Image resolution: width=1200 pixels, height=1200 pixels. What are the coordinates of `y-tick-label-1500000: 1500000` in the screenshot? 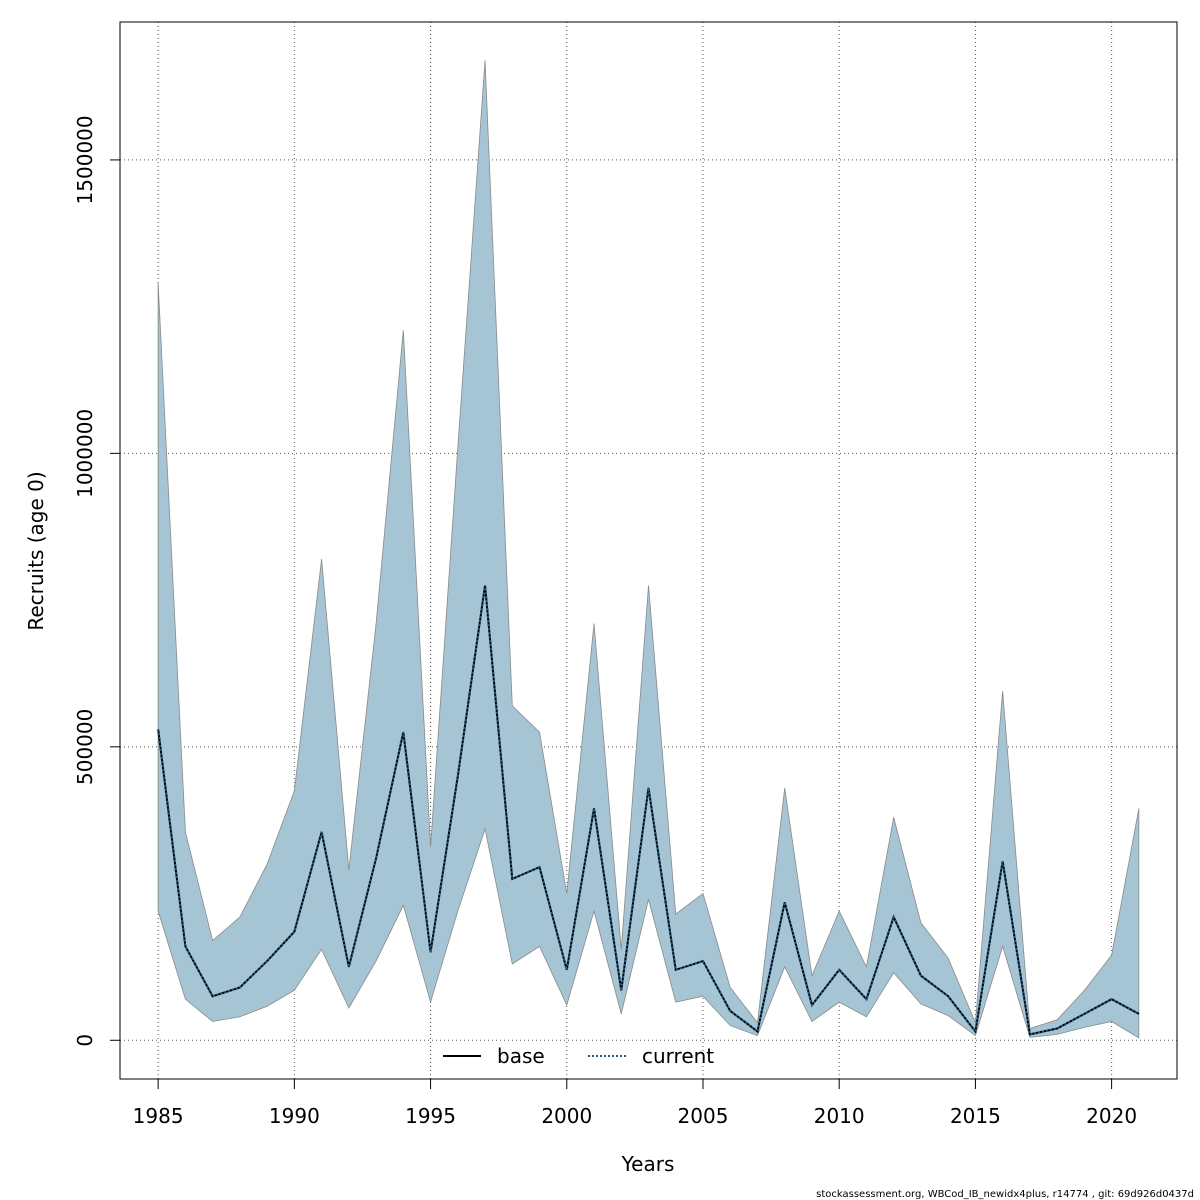 It's located at (85, 159).